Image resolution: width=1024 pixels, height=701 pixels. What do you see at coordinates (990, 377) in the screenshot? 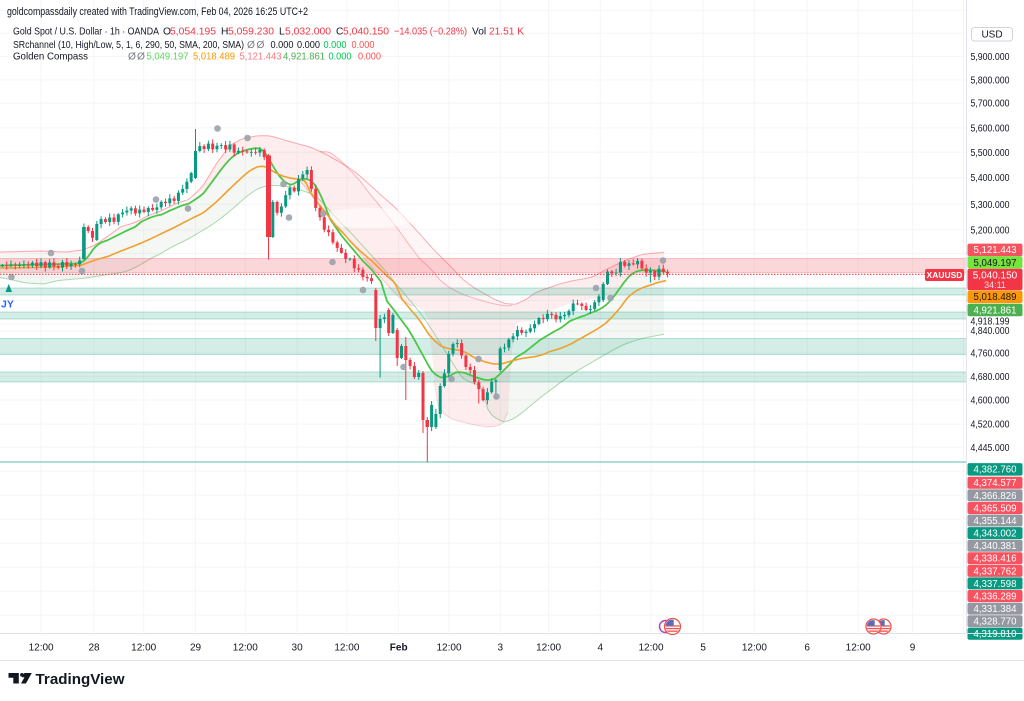
I see `svg-text: 4,680.000` at bounding box center [990, 377].